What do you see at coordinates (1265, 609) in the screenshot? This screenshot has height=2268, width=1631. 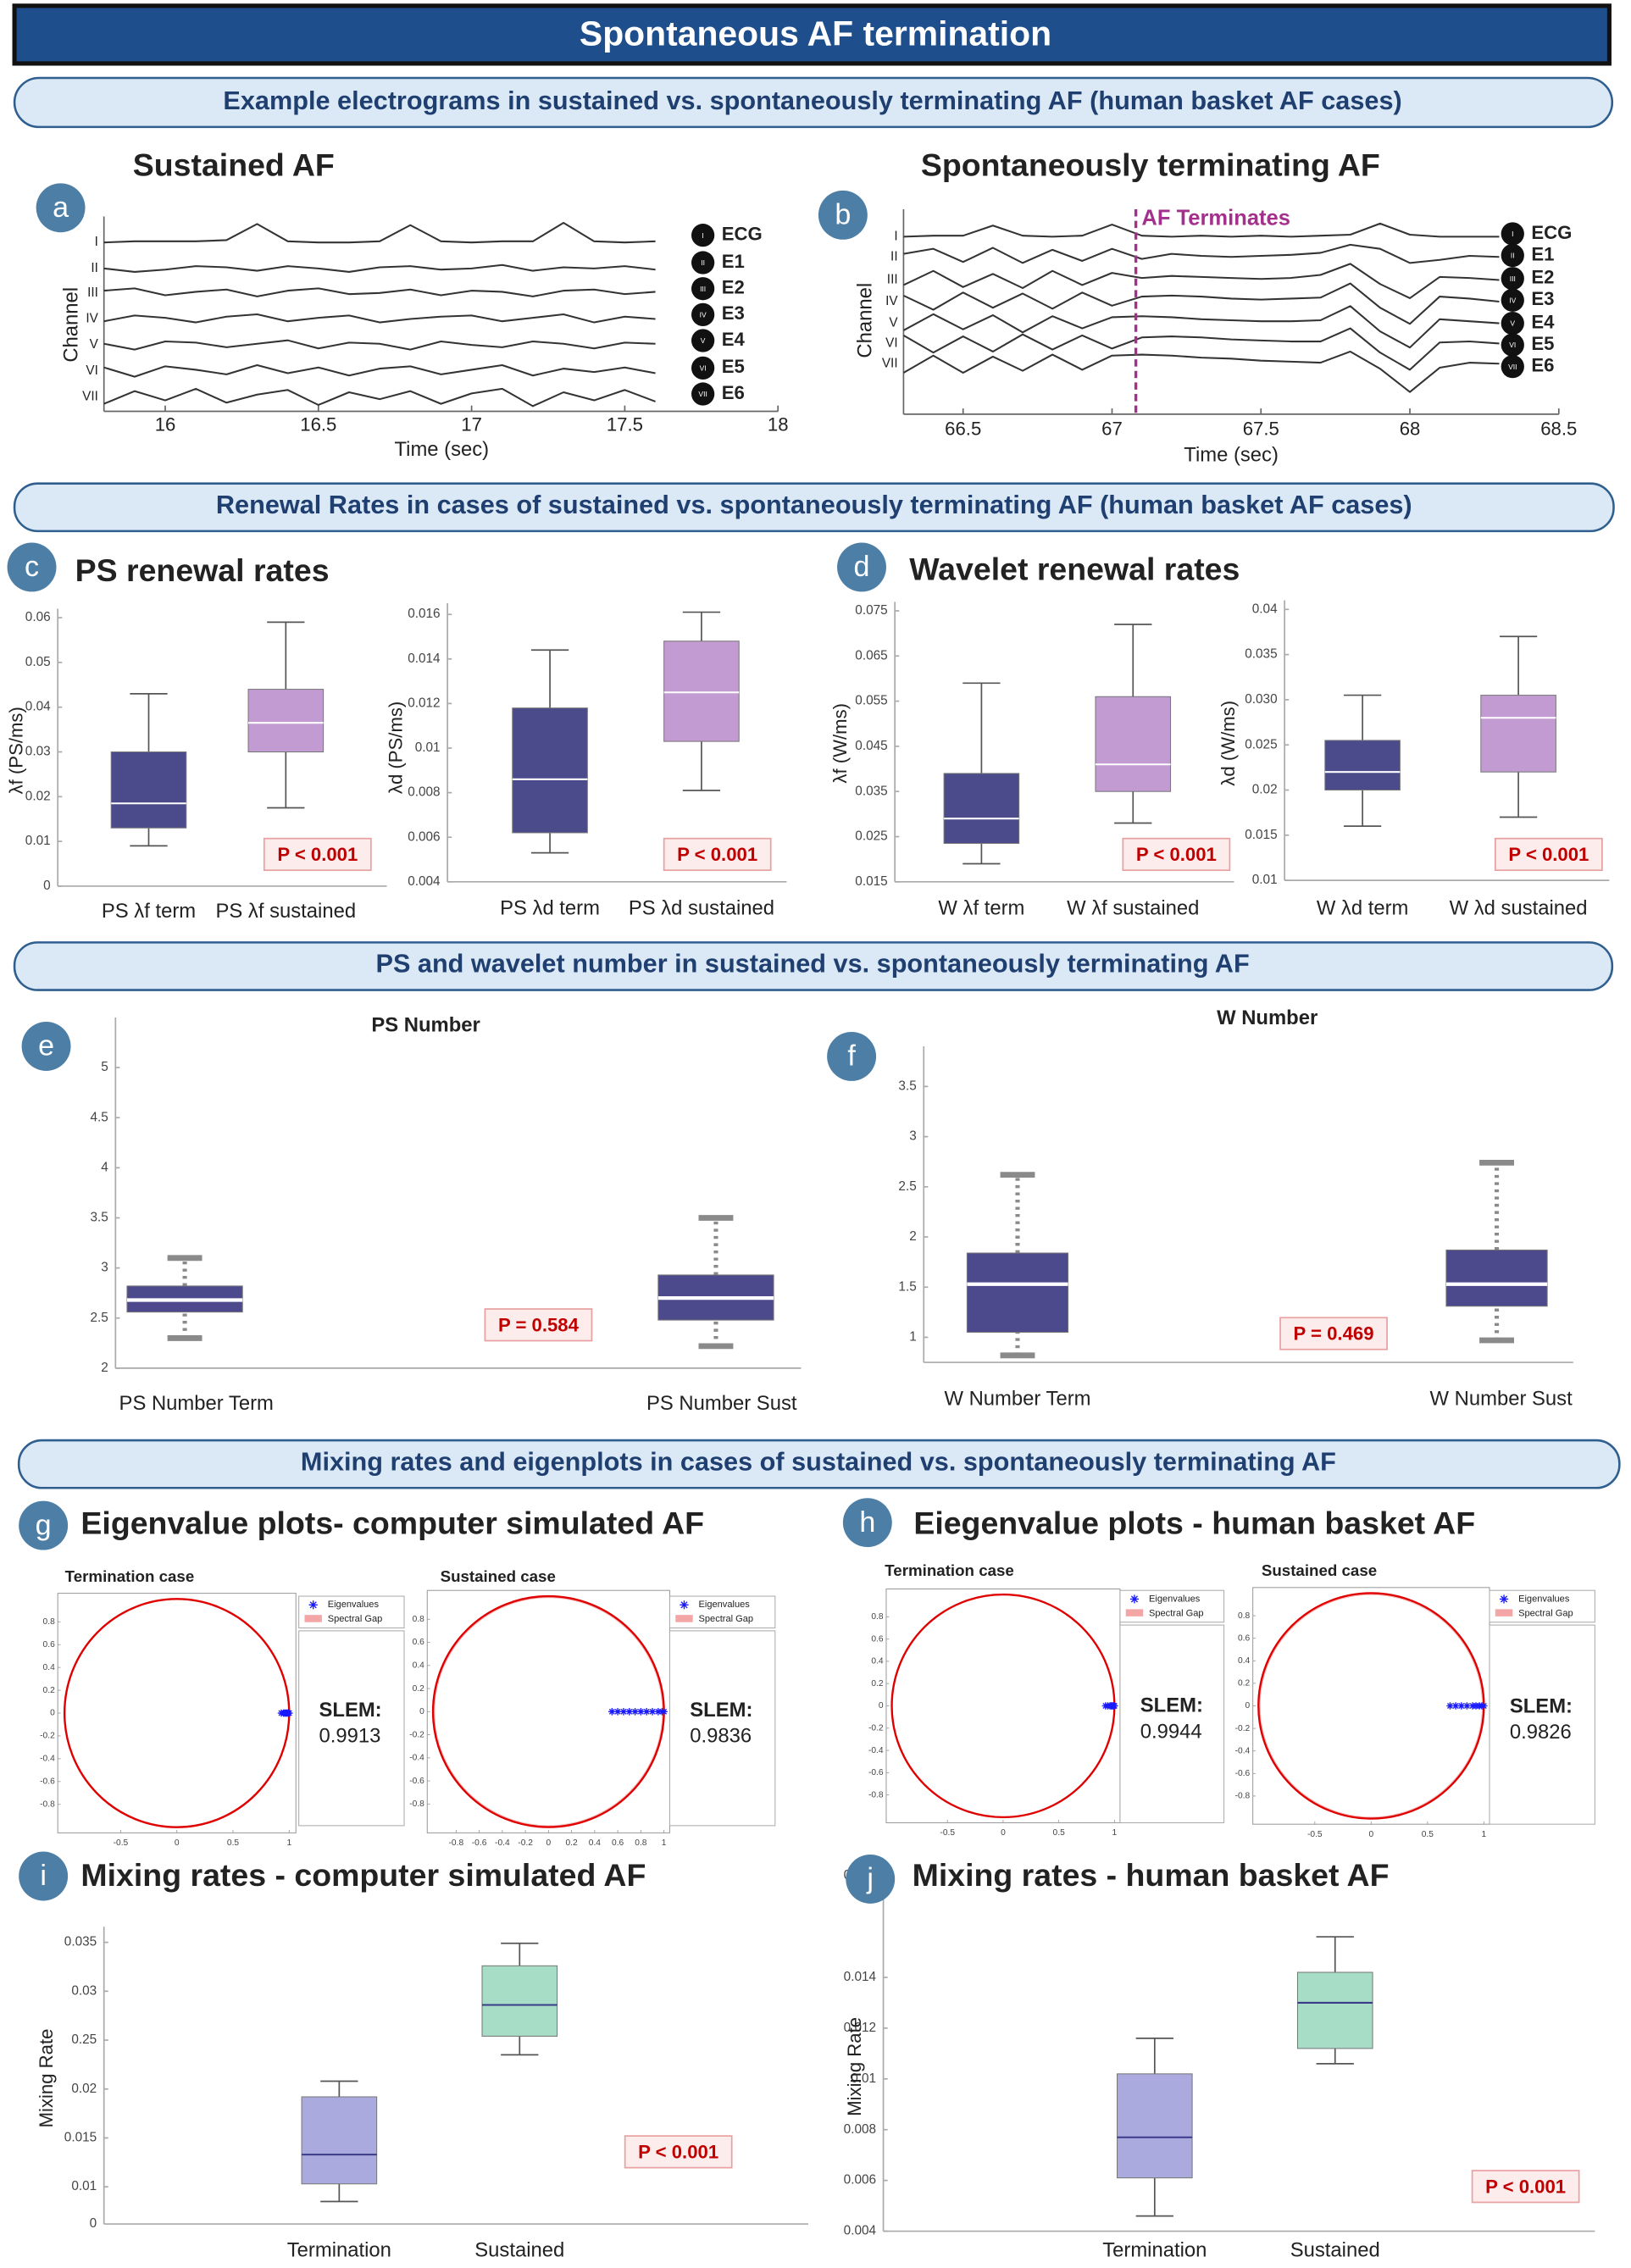 I see `y-tick-label: 0.04` at bounding box center [1265, 609].